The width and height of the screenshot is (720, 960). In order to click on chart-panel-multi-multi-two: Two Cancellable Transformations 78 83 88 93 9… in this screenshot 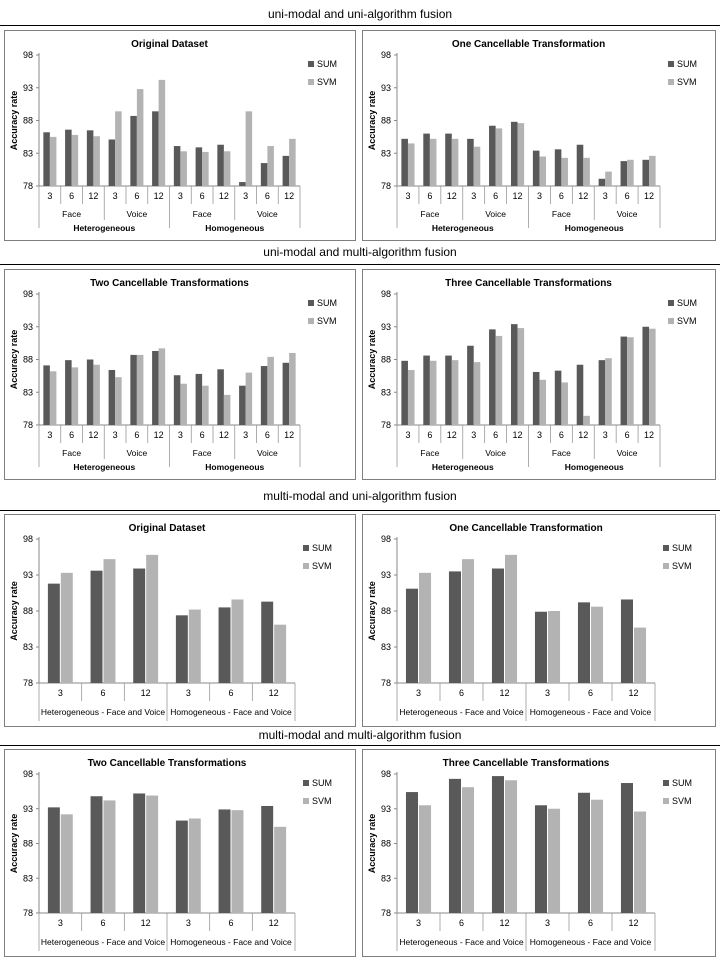, I will do `click(180, 853)`.